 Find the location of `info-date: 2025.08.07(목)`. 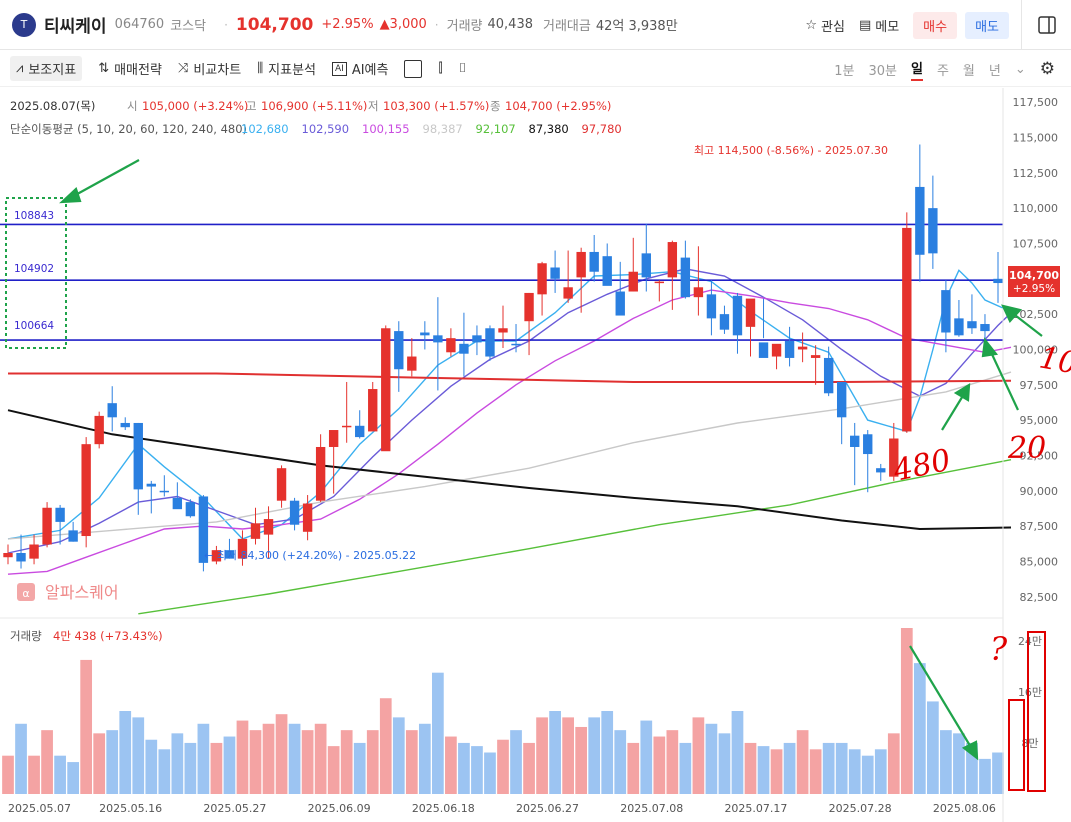

info-date: 2025.08.07(목) is located at coordinates (52, 106).